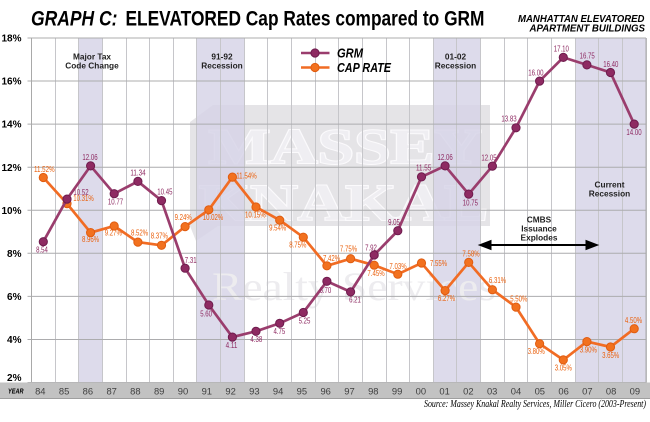  I want to click on svg-text: 7.03%, so click(397, 266).